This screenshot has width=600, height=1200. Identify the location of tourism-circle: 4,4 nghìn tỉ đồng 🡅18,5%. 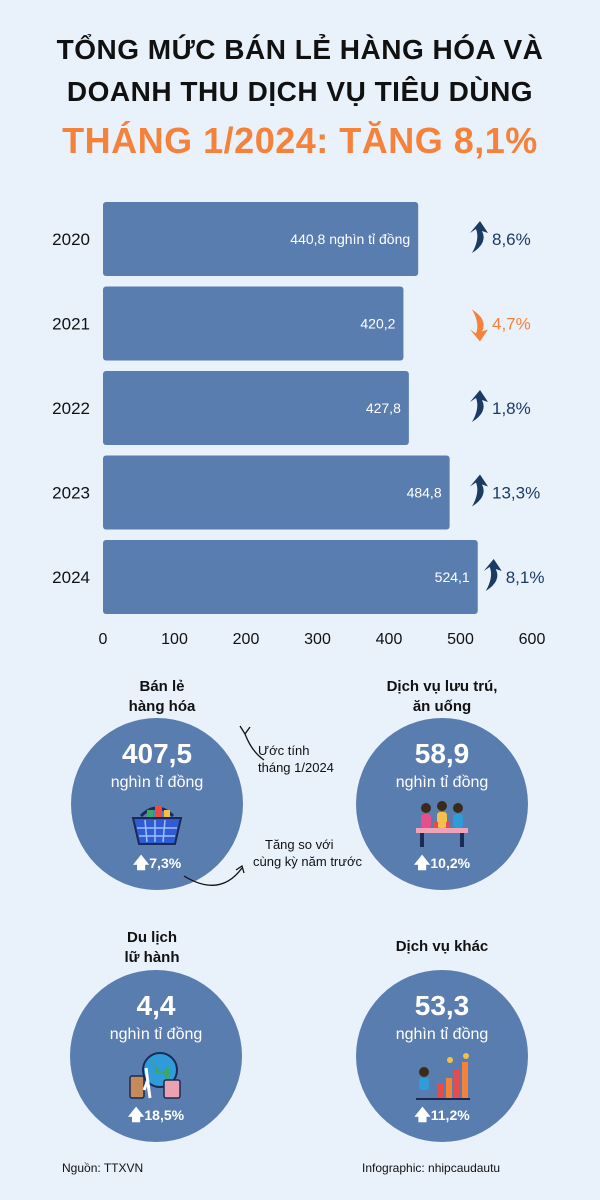
(156, 1056).